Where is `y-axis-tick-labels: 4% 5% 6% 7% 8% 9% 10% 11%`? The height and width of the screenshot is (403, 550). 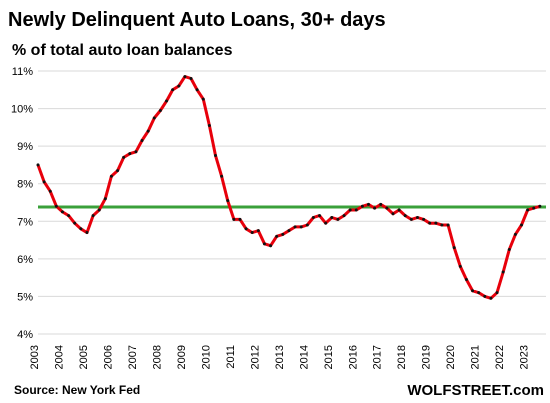
y-axis-tick-labels: 4% 5% 6% 7% 8% 9% 10% 11% is located at coordinates (22, 203).